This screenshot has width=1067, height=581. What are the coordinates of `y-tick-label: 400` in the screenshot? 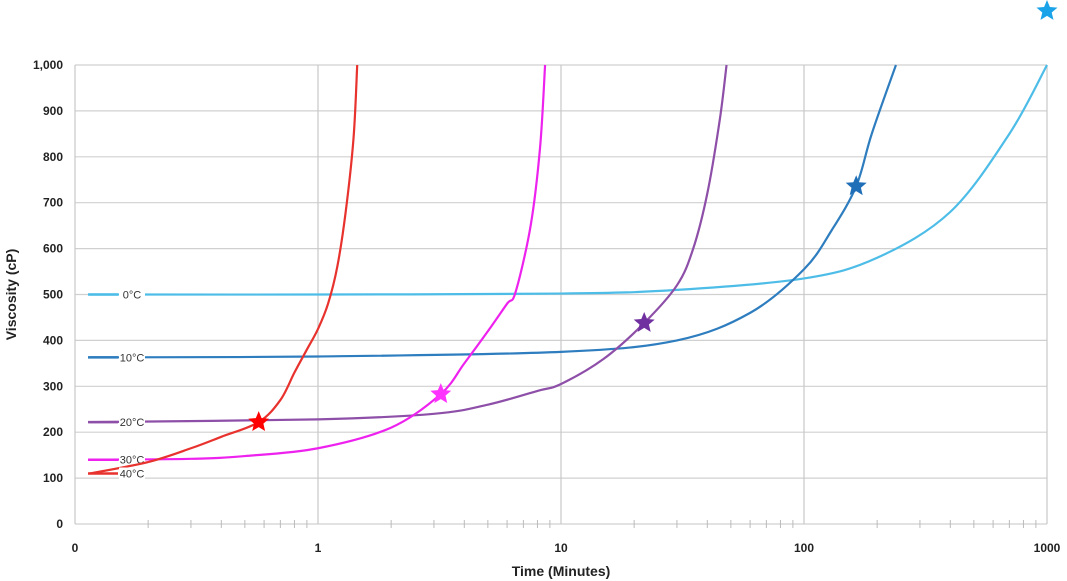 It's located at (53, 340).